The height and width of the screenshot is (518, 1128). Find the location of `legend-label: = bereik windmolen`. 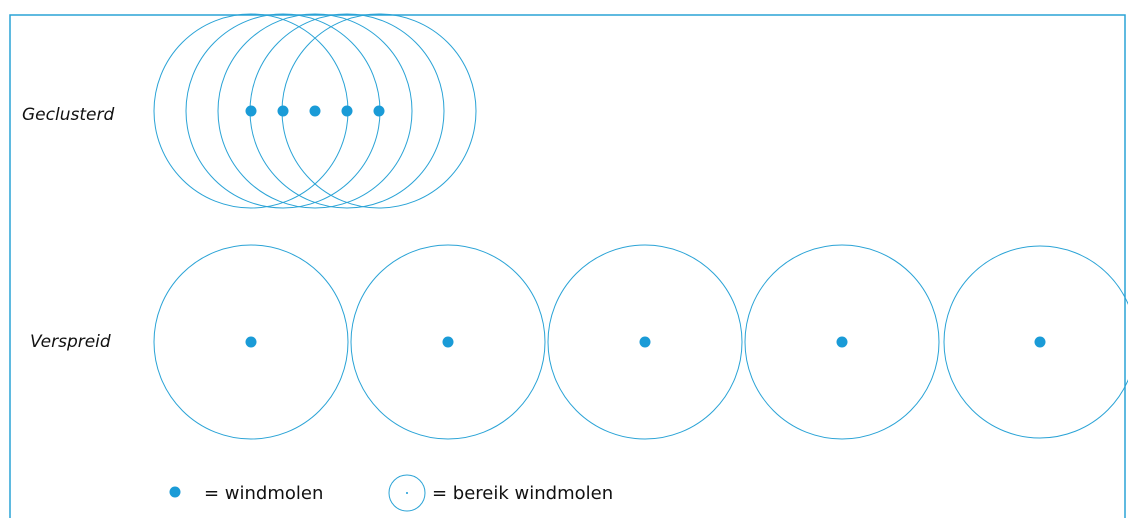

legend-label: = bereik windmolen is located at coordinates (522, 493).